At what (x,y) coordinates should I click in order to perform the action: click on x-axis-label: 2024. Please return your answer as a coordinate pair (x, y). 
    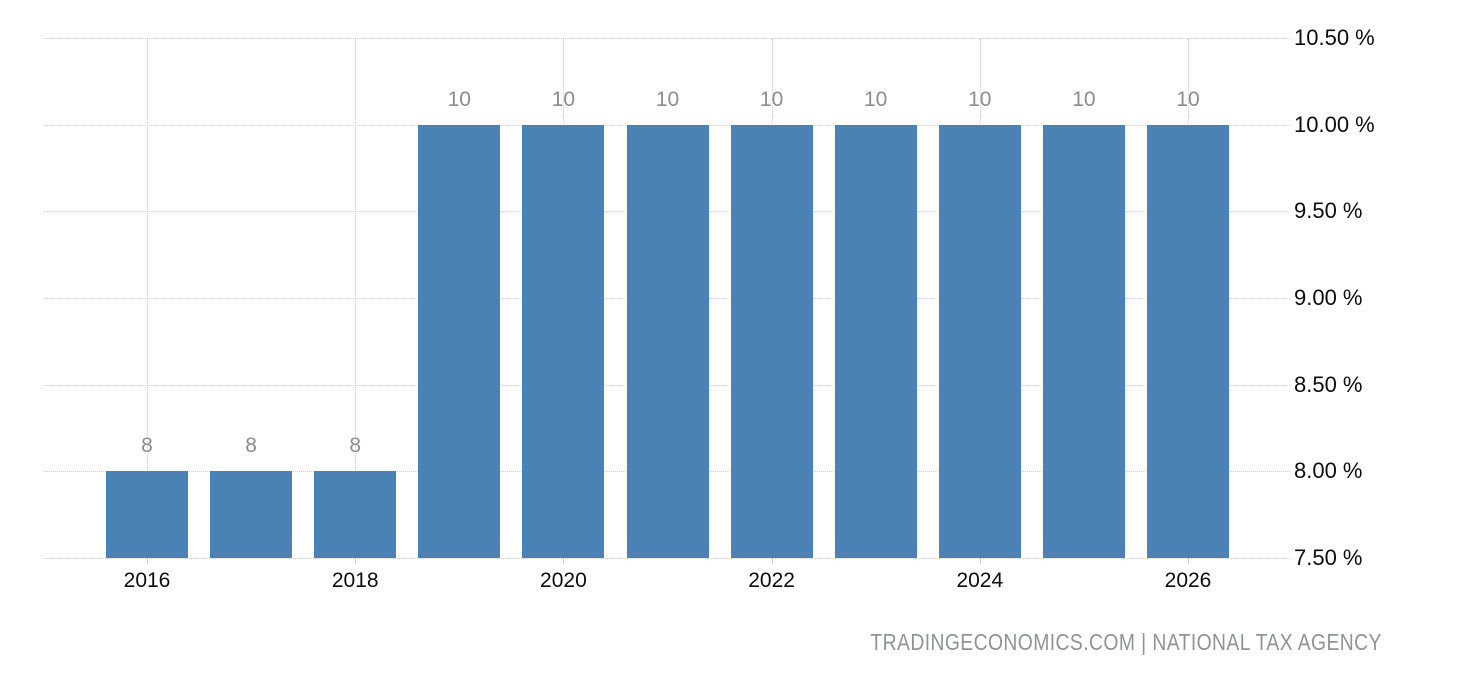
    Looking at the image, I should click on (980, 580).